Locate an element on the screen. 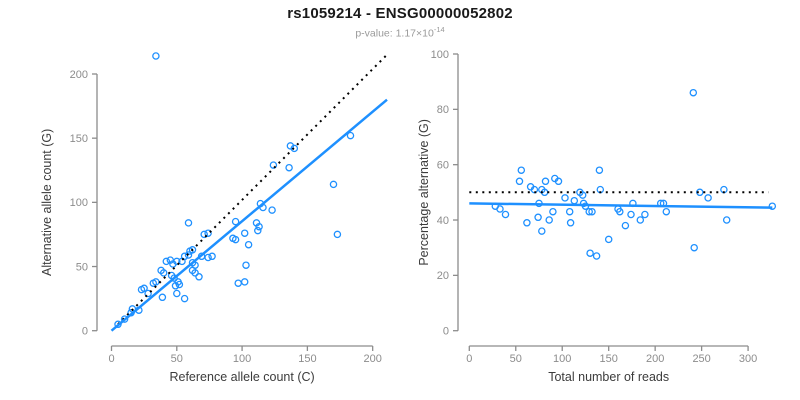  y-axis-title: Percentage alternative (G) is located at coordinates (424, 192).